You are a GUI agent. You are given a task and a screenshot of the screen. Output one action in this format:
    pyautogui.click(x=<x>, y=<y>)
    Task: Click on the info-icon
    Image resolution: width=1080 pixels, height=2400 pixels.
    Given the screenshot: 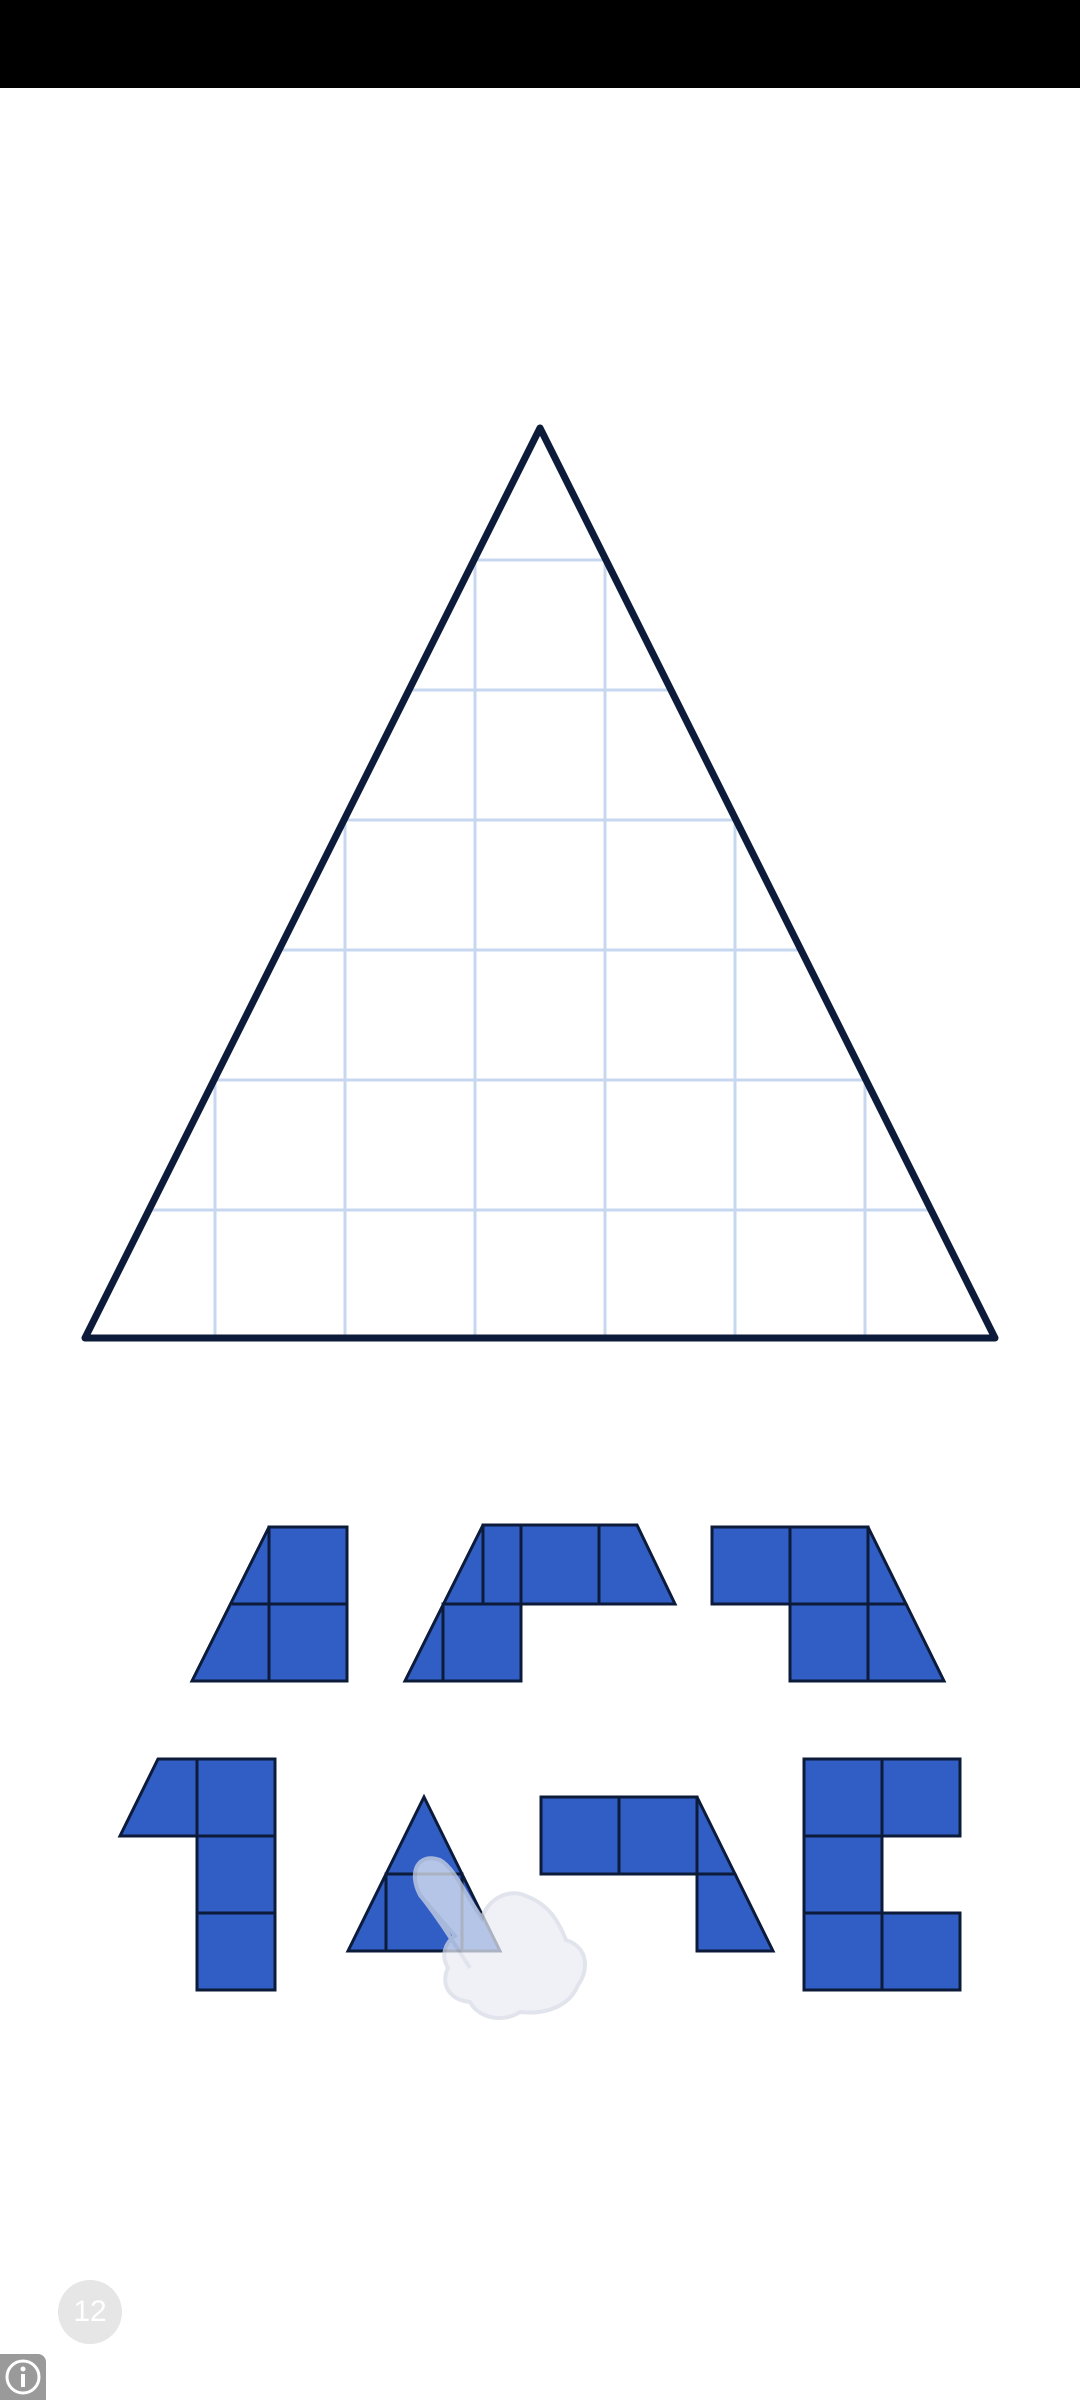 What is the action you would take?
    pyautogui.click(x=23, y=2377)
    